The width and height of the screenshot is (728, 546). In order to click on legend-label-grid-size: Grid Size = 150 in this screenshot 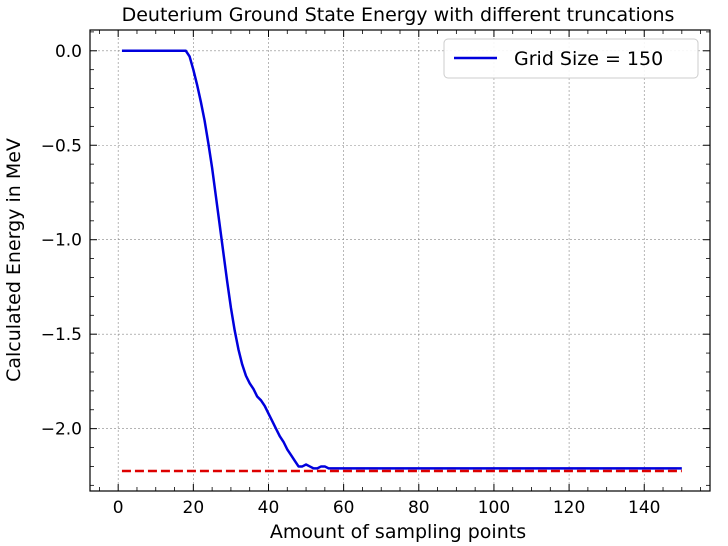, I will do `click(588, 59)`.